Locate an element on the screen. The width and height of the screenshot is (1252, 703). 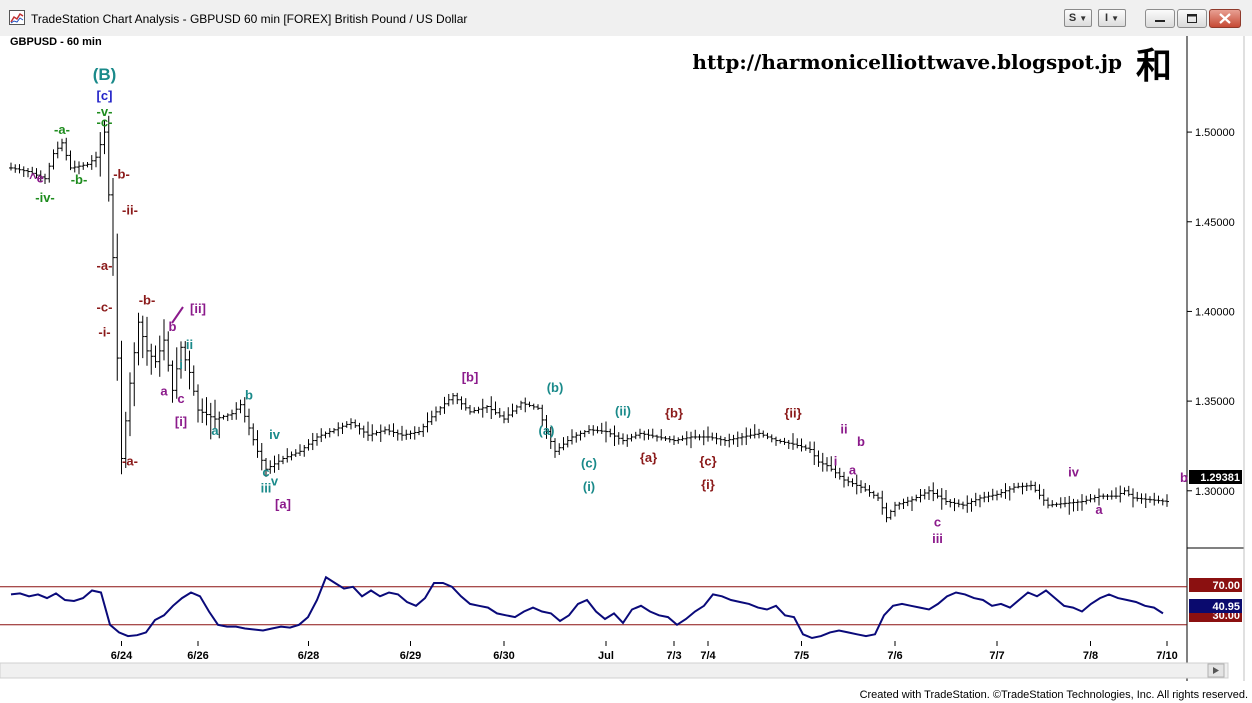
wave-label: a is located at coordinates (215, 430).